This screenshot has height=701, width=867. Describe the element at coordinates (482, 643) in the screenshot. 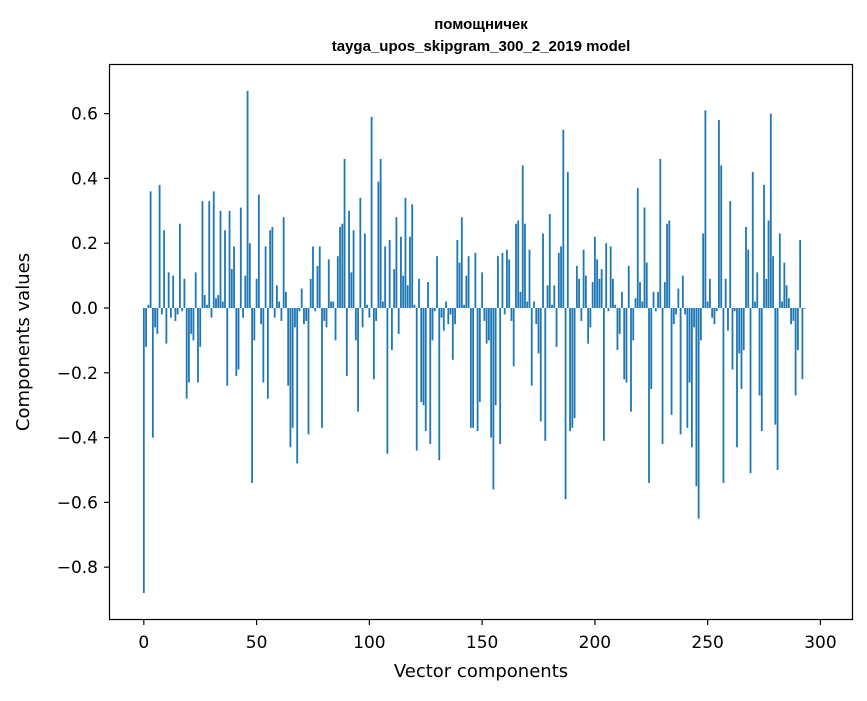

I see `x-tick-label: 150` at that location.